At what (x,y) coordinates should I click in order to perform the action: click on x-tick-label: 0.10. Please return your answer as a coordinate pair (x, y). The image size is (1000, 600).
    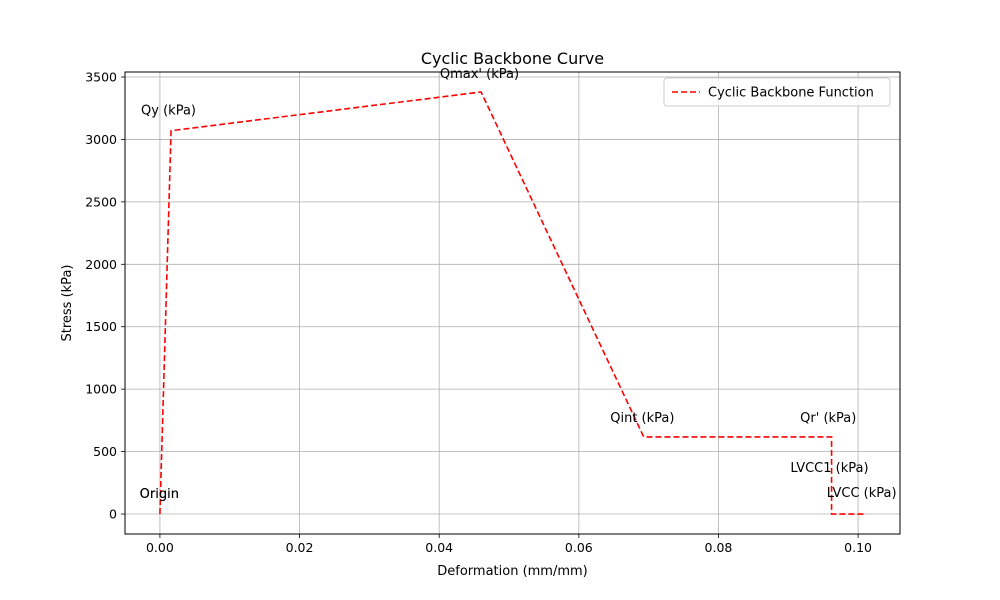
    Looking at the image, I should click on (858, 547).